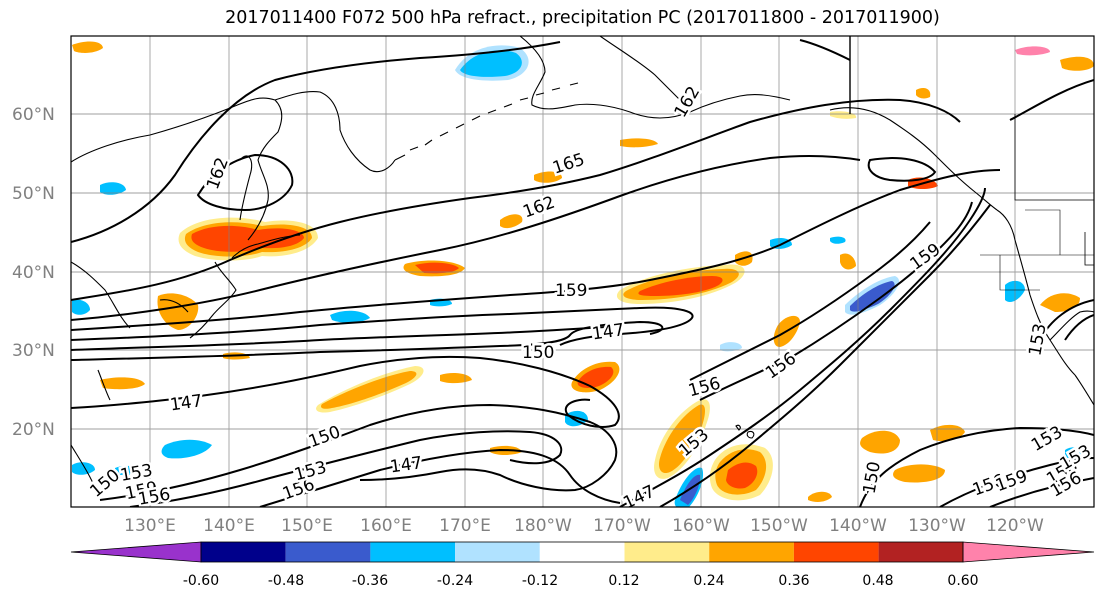  What do you see at coordinates (150, 526) in the screenshot?
I see `lon-label: 130°E` at bounding box center [150, 526].